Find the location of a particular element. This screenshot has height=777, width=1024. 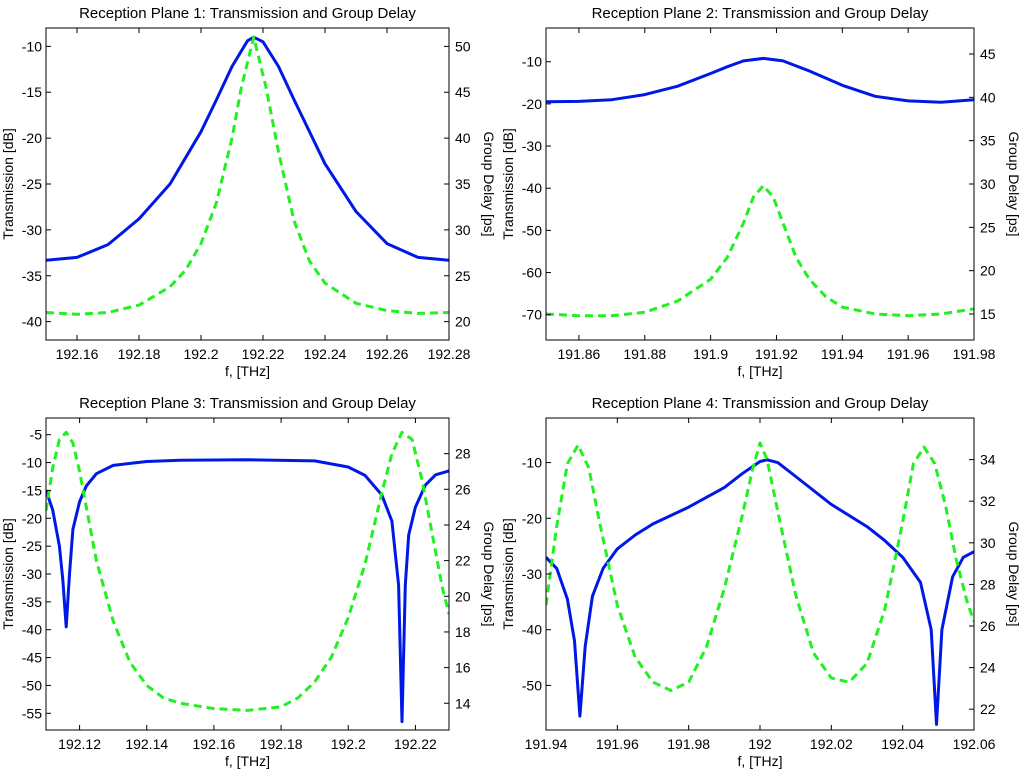

y2-tick-label: 50 is located at coordinates (463, 46).